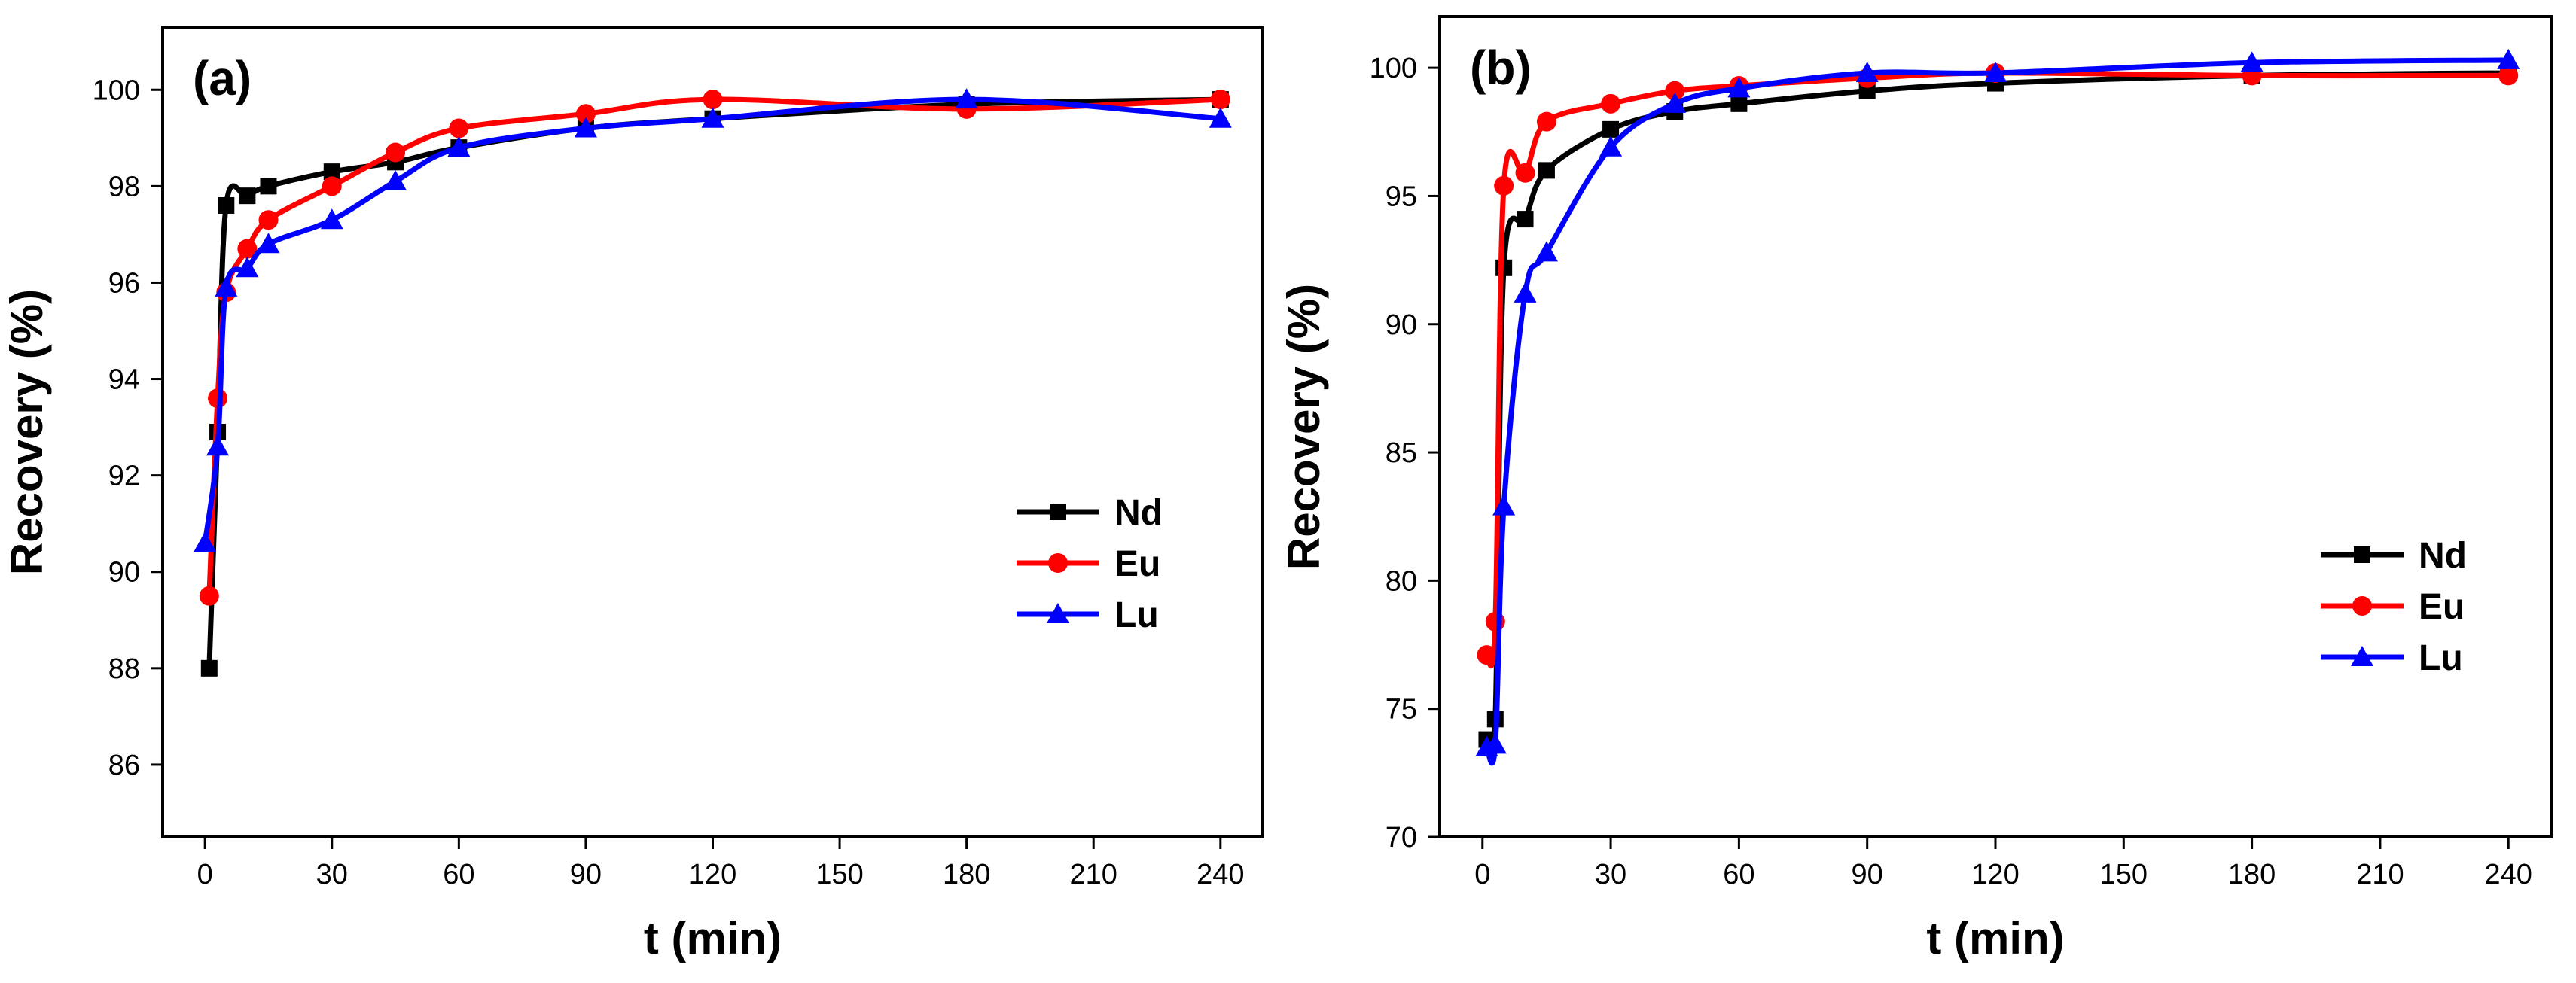 Image resolution: width=2576 pixels, height=983 pixels. Describe the element at coordinates (2124, 875) in the screenshot. I see `x-tick-label: 150` at that location.